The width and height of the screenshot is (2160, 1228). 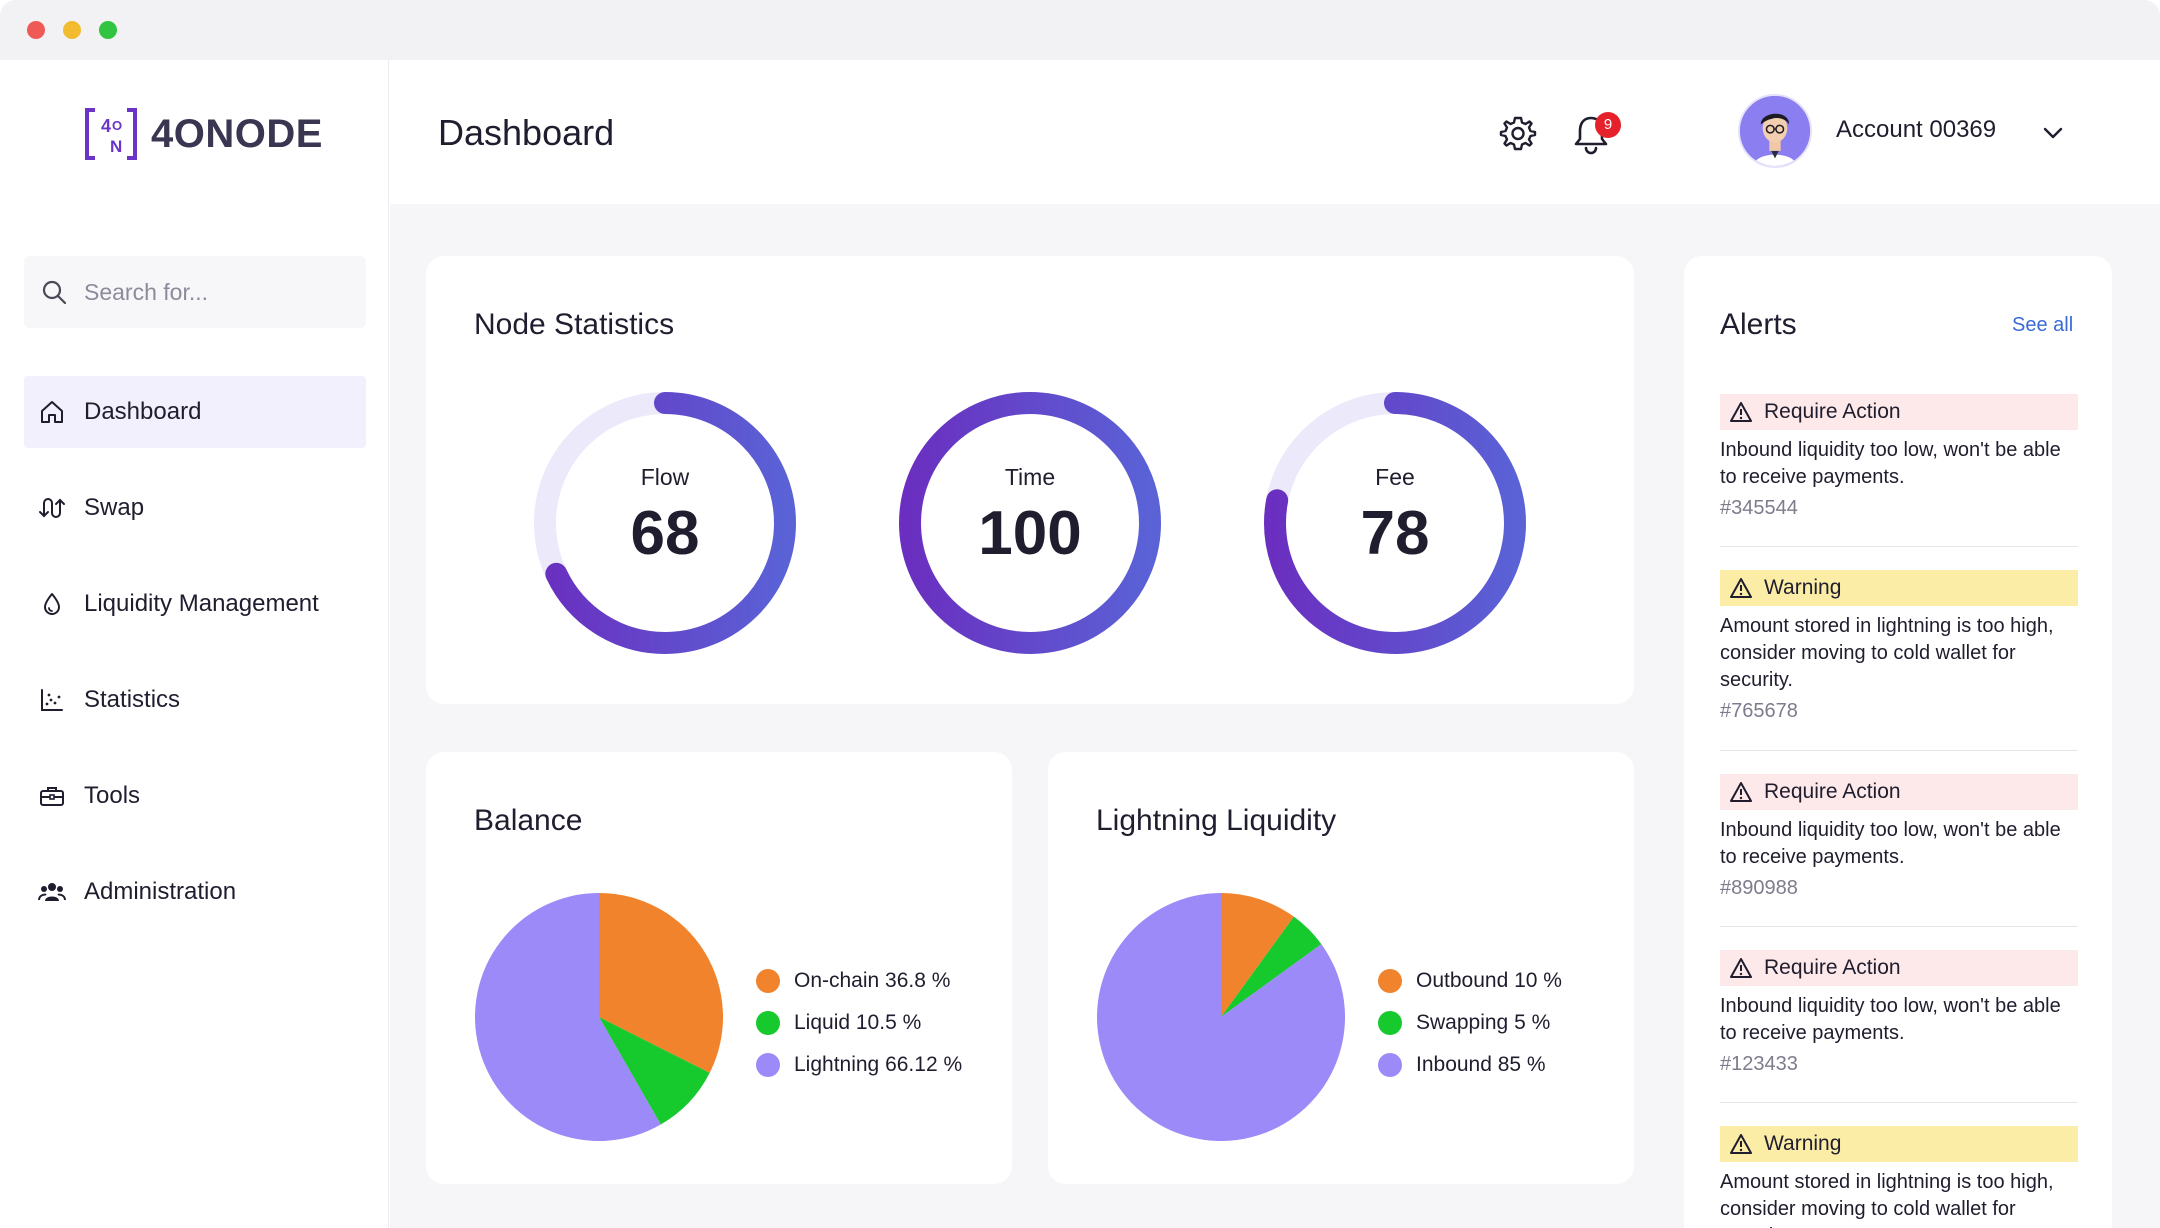 I want to click on gauge-value: 100, so click(x=1030, y=533).